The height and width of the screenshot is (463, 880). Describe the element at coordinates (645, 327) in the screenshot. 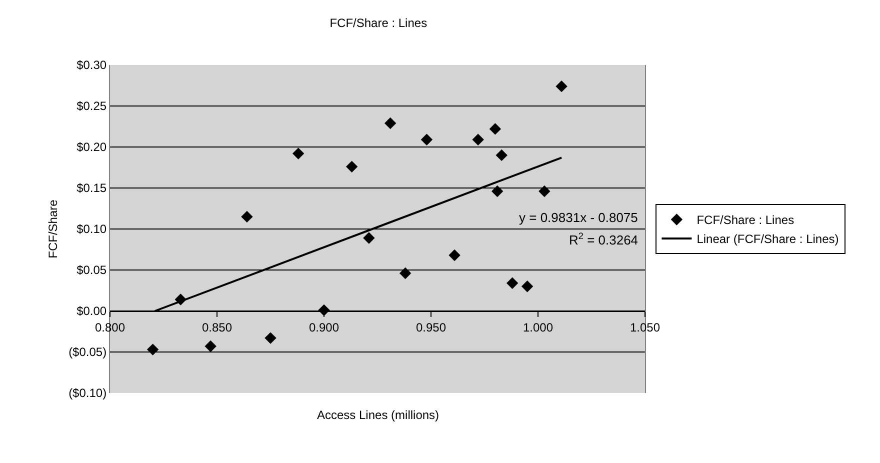

I see `x-tick-label: 1.050` at that location.